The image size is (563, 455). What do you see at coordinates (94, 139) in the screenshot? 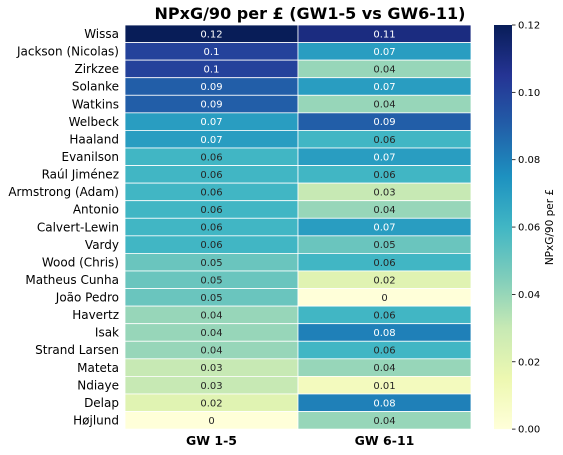
I see `row-label: Haaland` at bounding box center [94, 139].